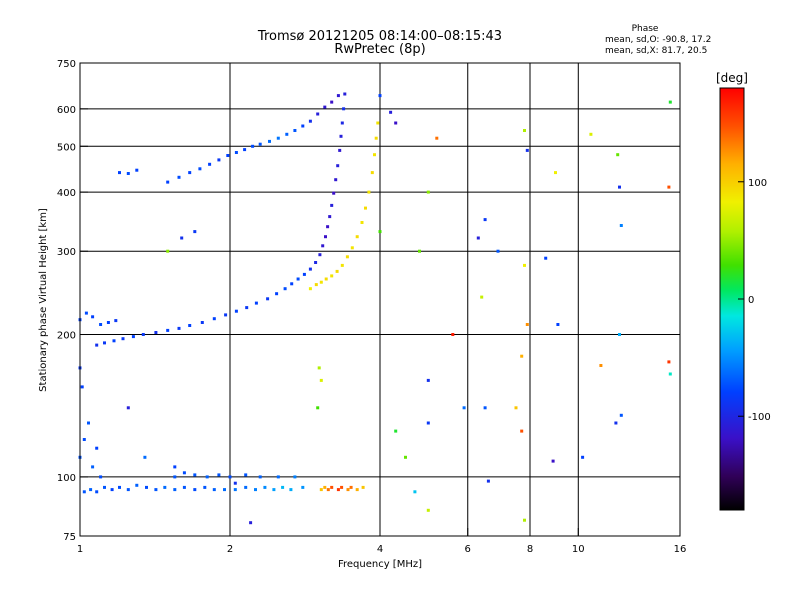  I want to click on y-tick-label: 600, so click(66, 110).